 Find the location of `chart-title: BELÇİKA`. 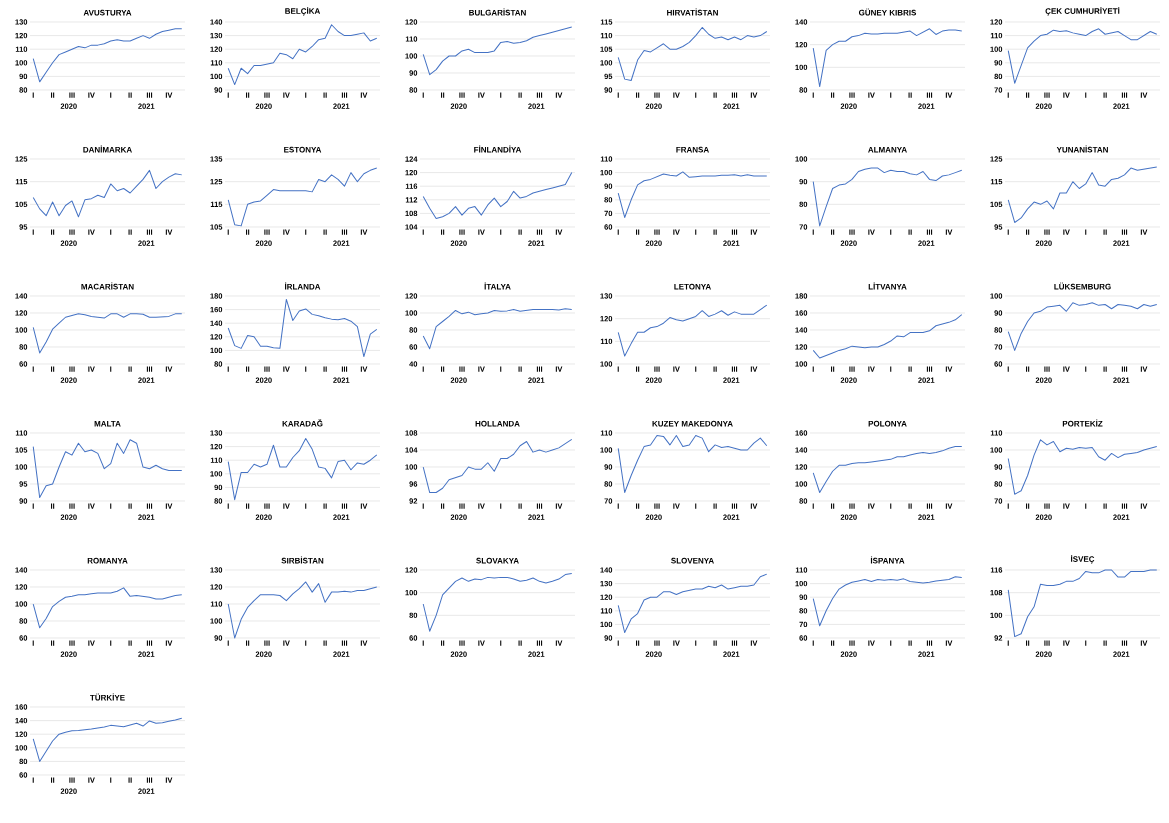

chart-title: BELÇİKA is located at coordinates (303, 11).